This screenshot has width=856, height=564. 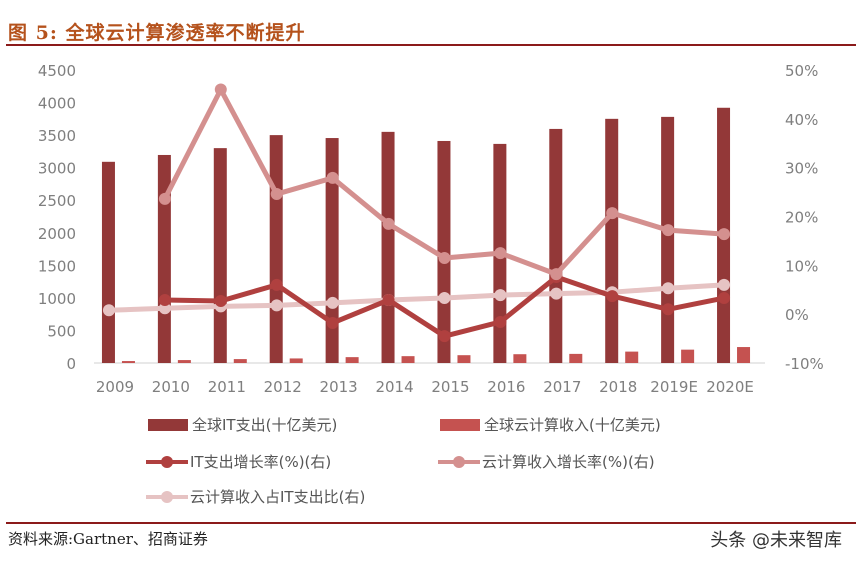 What do you see at coordinates (57, 169) in the screenshot?
I see `left-tick-label: 3000` at bounding box center [57, 169].